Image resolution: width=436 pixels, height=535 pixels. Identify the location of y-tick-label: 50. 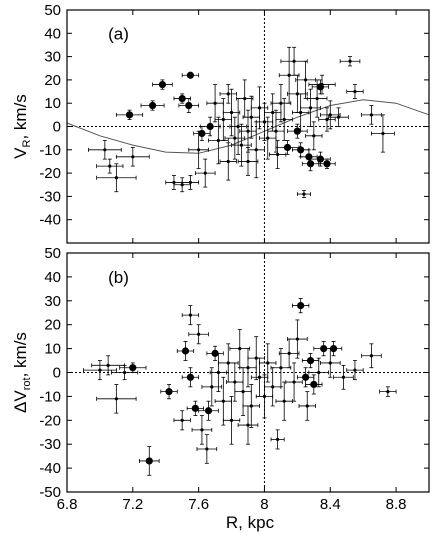
(52, 10).